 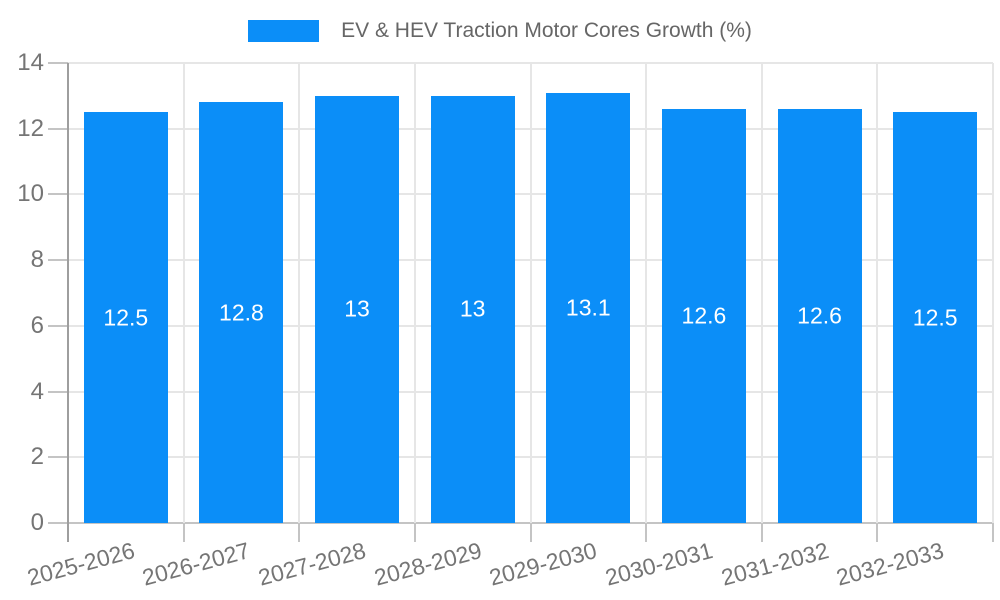 I want to click on y-axis-tick-label: 4, so click(x=37, y=391).